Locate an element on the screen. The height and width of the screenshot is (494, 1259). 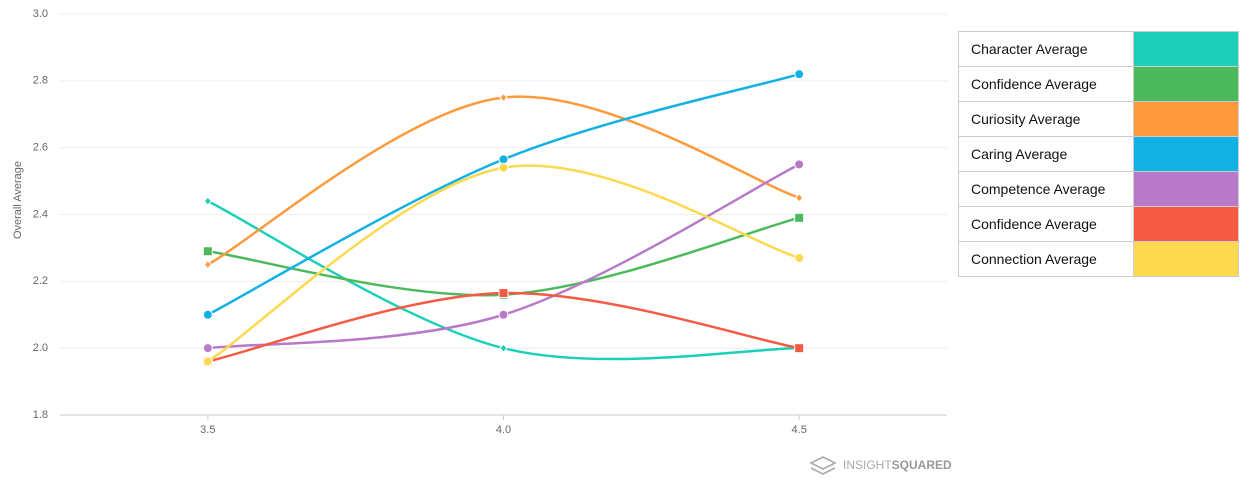
y-tick-label: 2.0 is located at coordinates (40, 348).